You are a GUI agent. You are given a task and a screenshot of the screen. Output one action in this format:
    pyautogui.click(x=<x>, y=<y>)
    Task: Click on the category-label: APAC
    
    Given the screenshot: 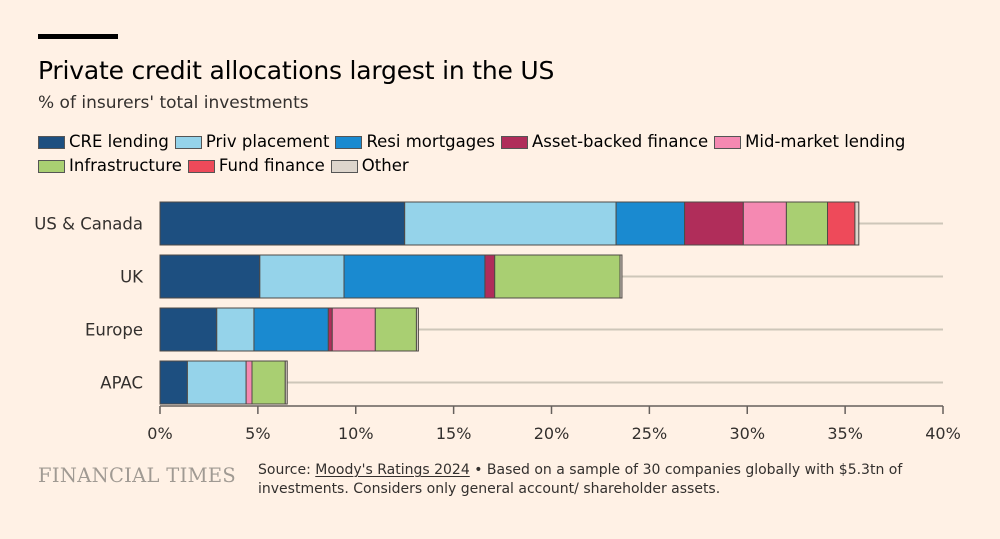 What is the action you would take?
    pyautogui.click(x=121, y=383)
    